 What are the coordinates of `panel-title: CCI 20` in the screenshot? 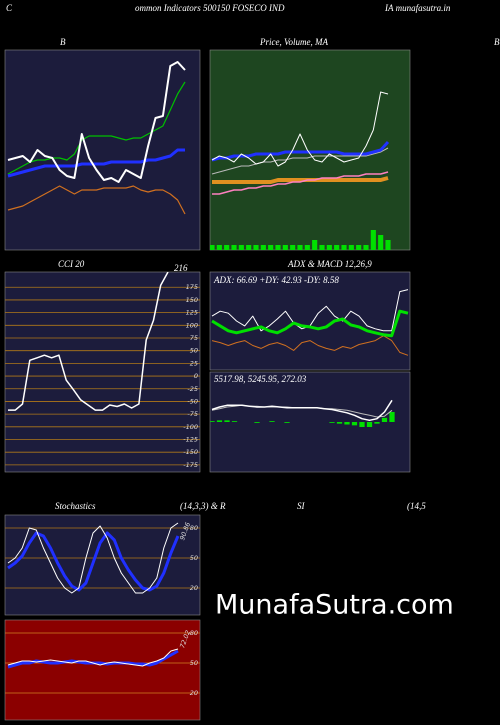 It's located at (71, 264).